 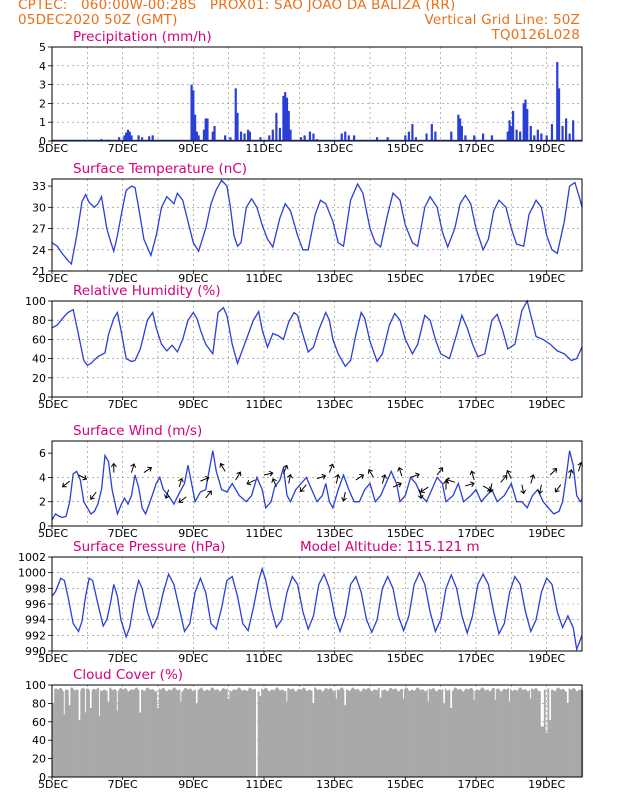 What do you see at coordinates (193, 278) in the screenshot?
I see `x-tick-label: 9DEC` at bounding box center [193, 278].